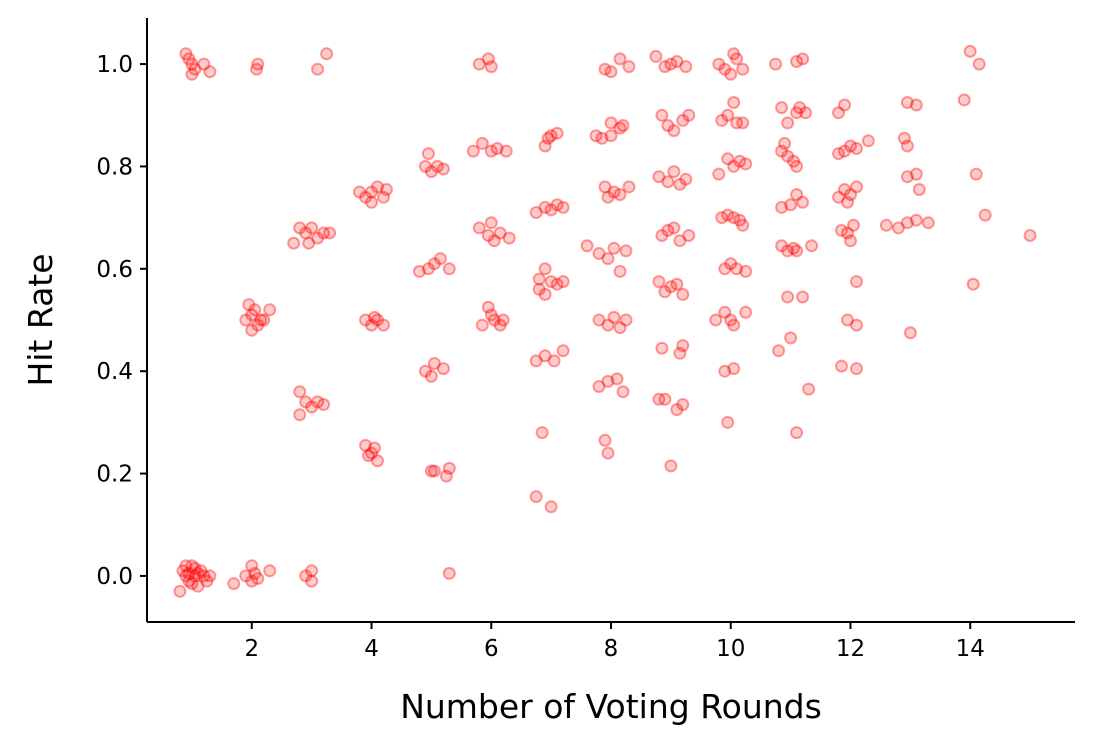  Describe the element at coordinates (611, 649) in the screenshot. I see `x-tick-label: 8` at that location.